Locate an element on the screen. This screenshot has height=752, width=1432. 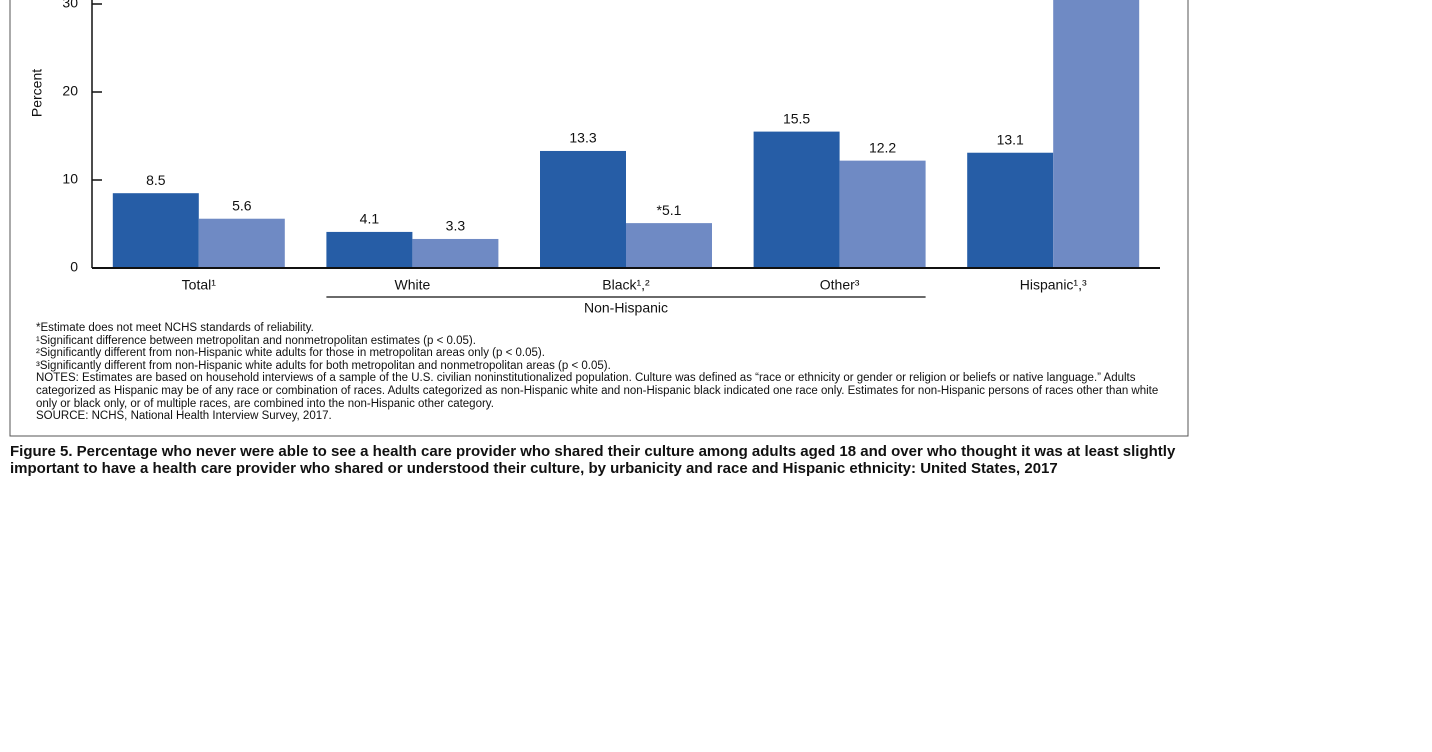
x-tick-label: Other³ is located at coordinates (840, 285).